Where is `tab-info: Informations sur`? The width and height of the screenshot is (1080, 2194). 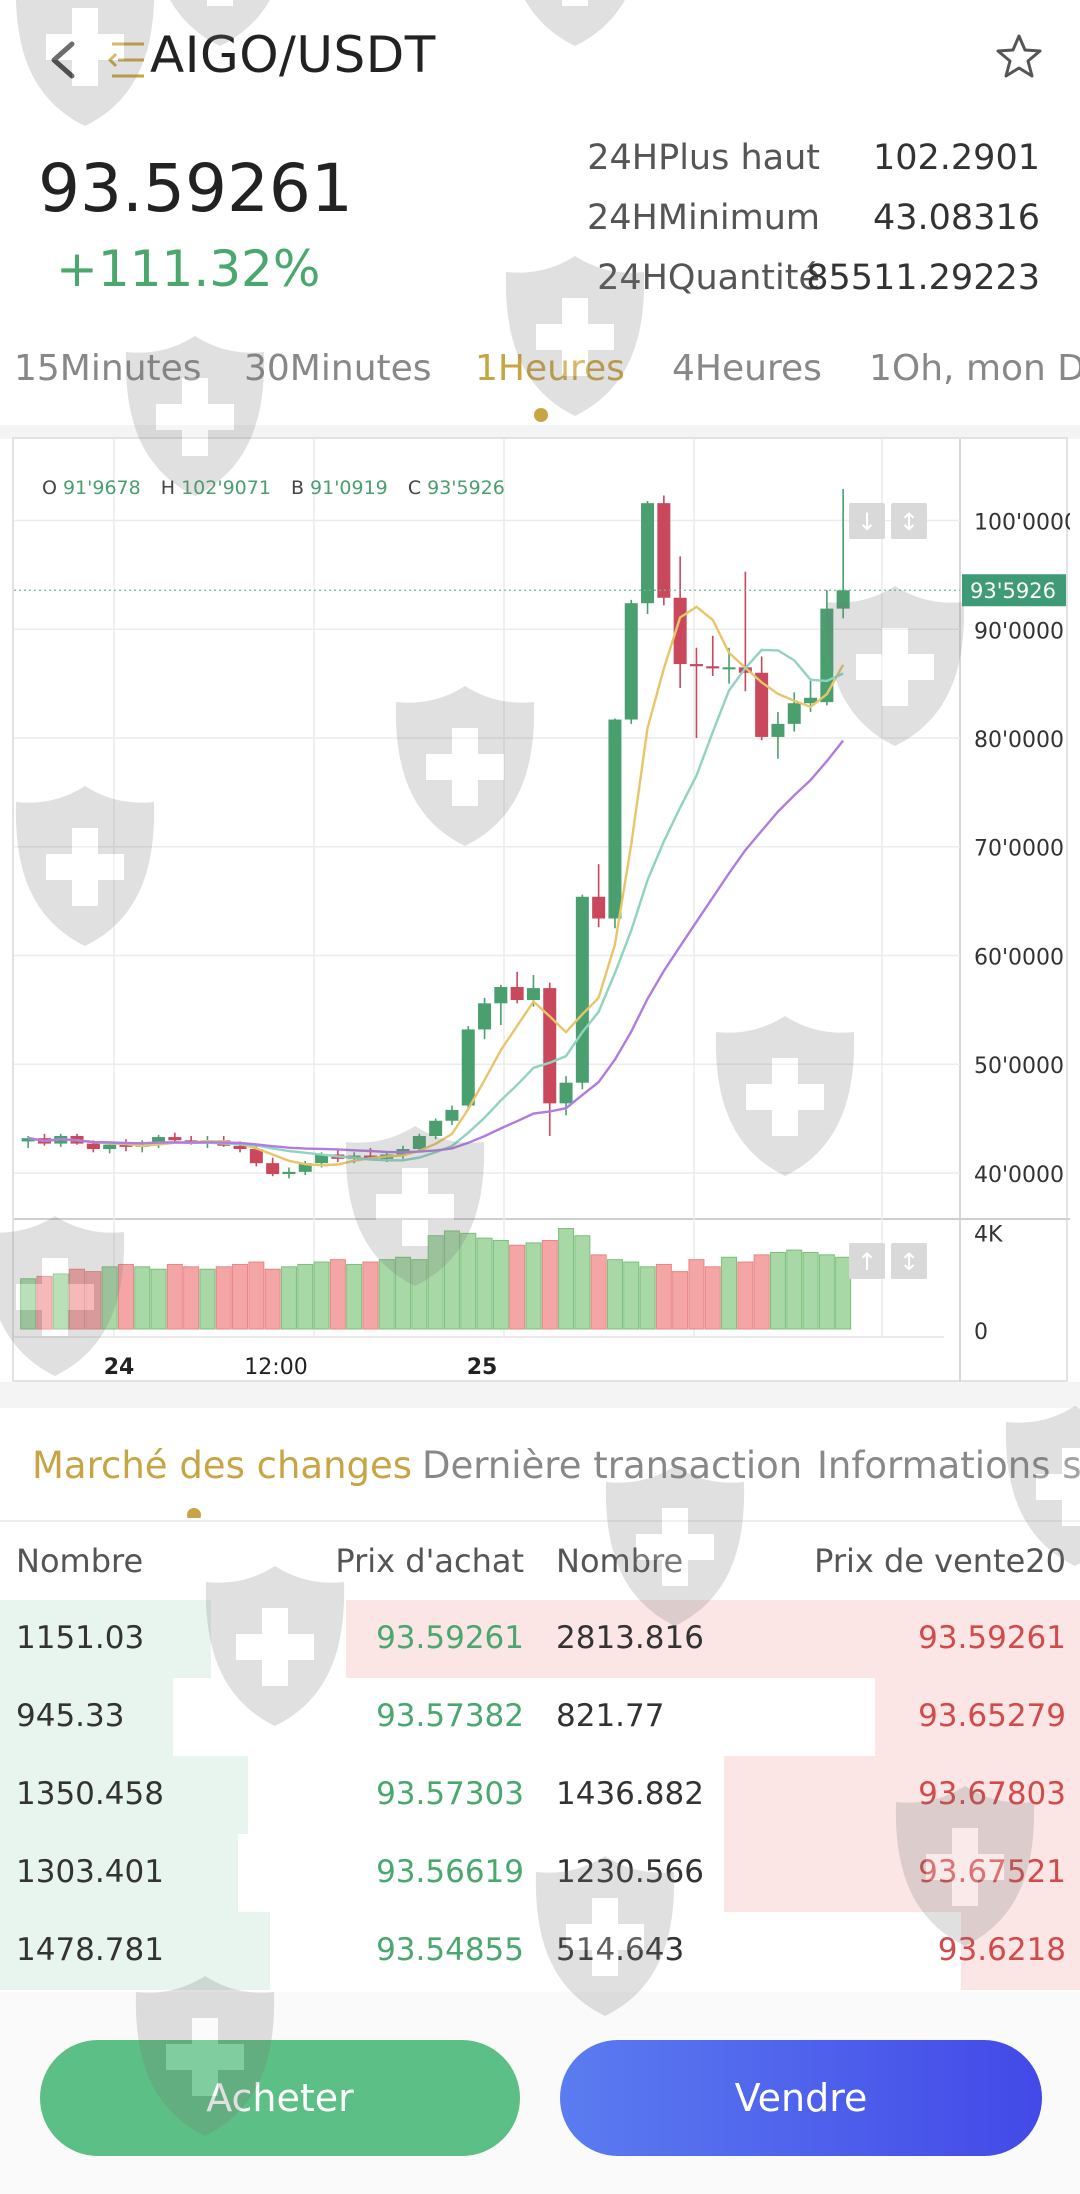 tab-info: Informations sur is located at coordinates (948, 1465).